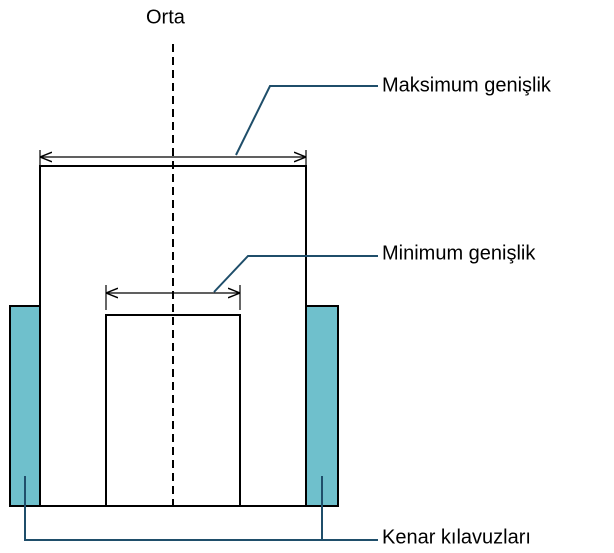 Image resolution: width=614 pixels, height=553 pixels. Describe the element at coordinates (467, 85) in the screenshot. I see `max-width-label: Maksimum genişlik` at that location.